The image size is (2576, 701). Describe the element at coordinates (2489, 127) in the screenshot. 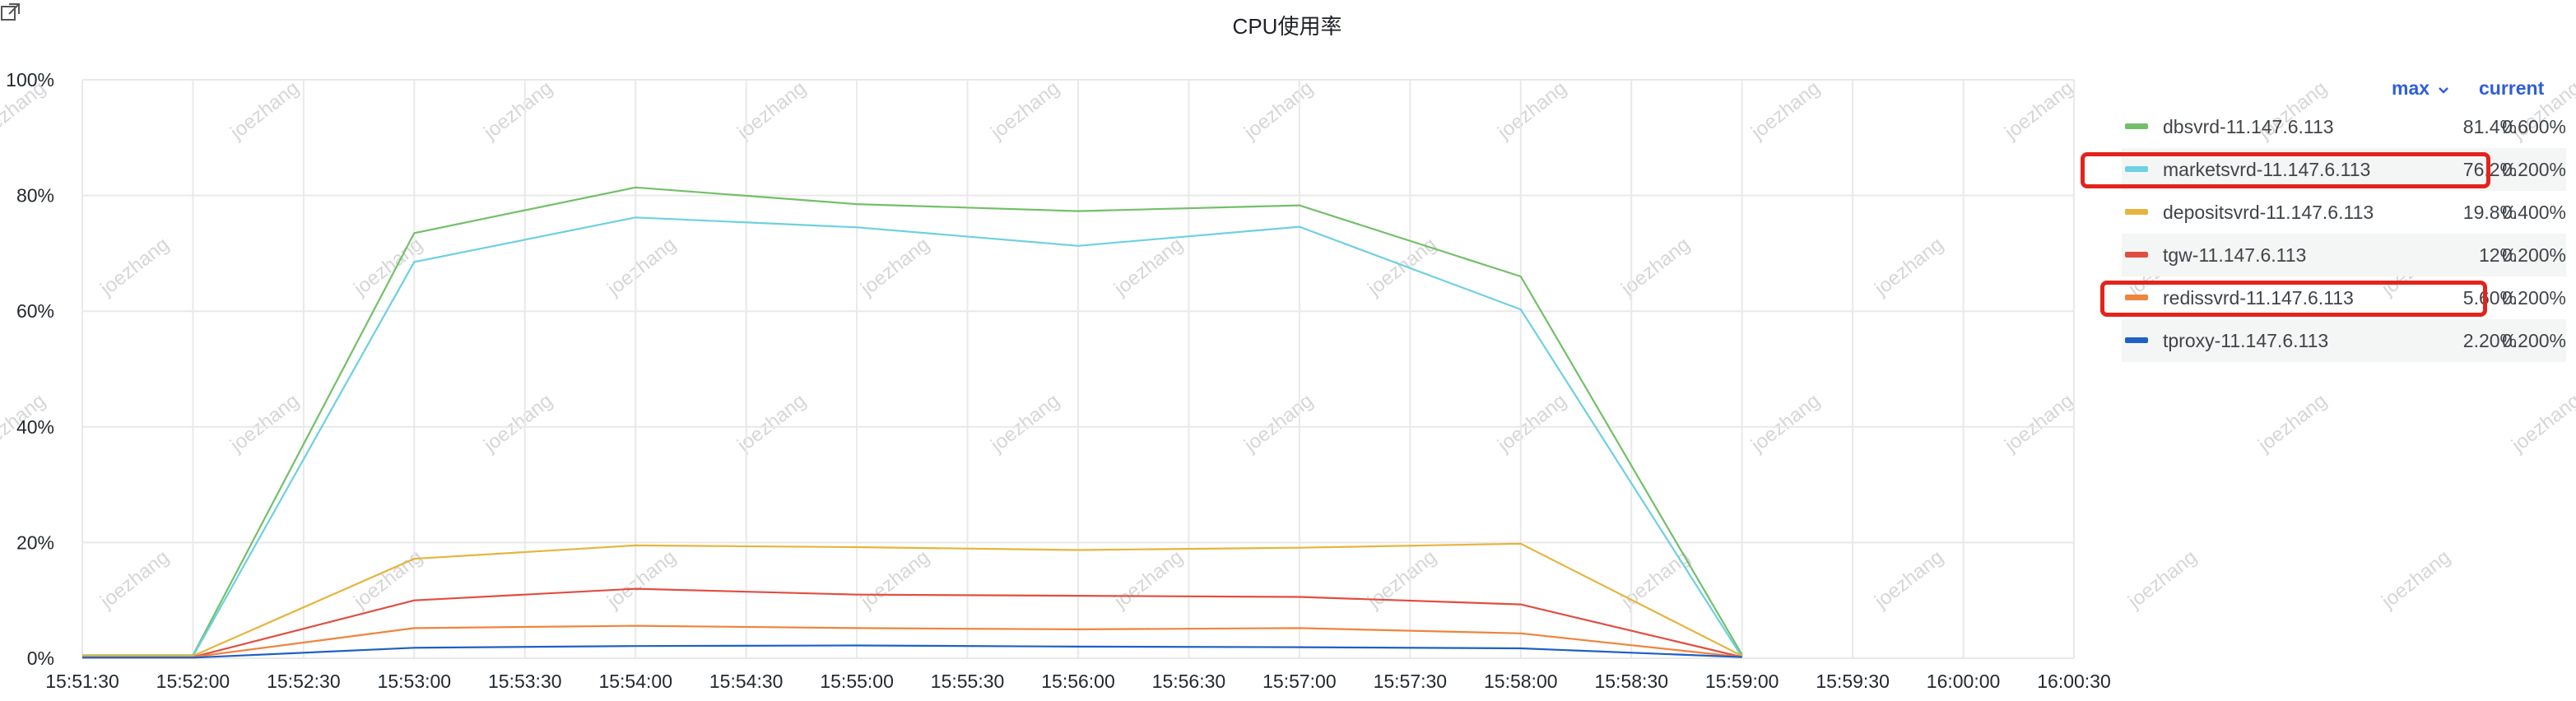

I see `legend-max-value: 81.4%` at that location.